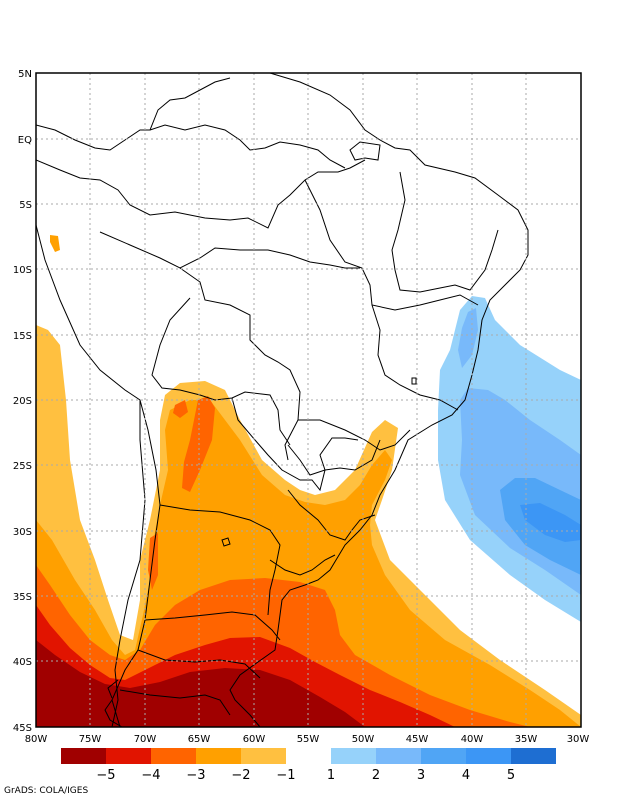 The width and height of the screenshot is (618, 800). Describe the element at coordinates (46, 791) in the screenshot. I see `credit-text: GrADS: COLA/IGES` at that location.